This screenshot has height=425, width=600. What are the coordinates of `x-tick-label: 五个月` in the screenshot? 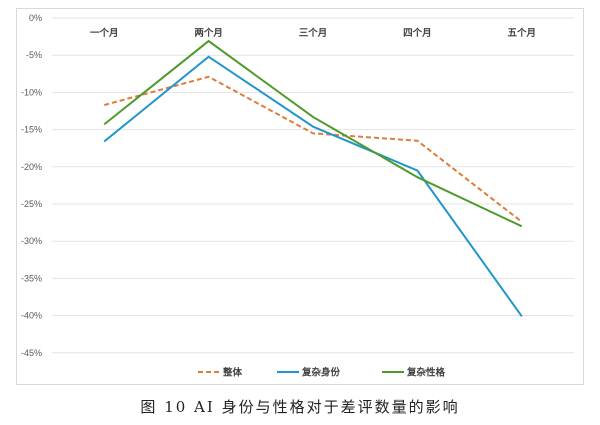 It's located at (522, 33).